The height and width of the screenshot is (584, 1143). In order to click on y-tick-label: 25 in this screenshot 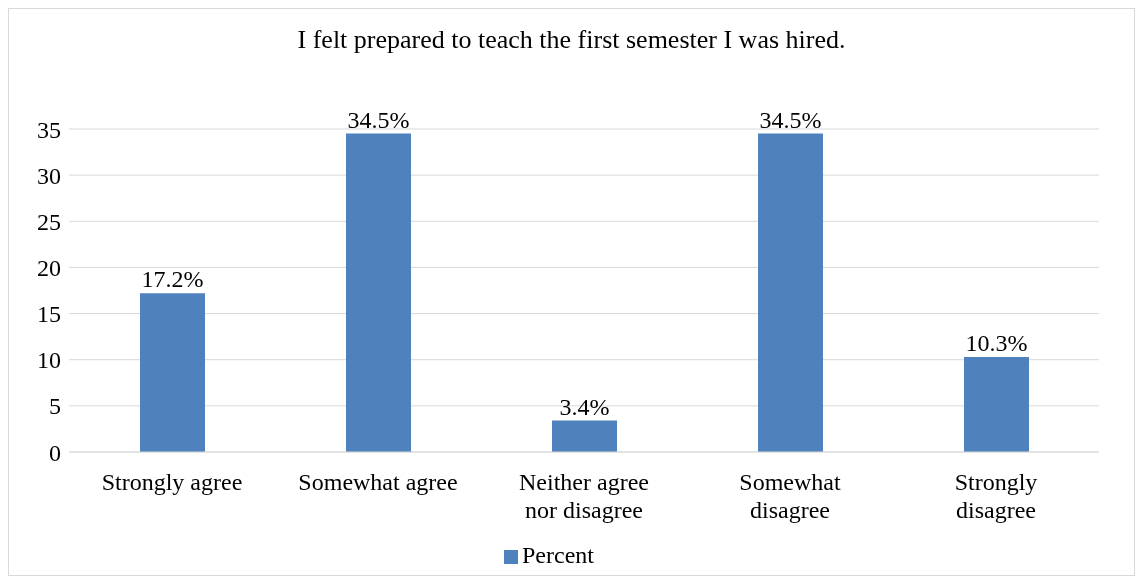, I will do `click(49, 221)`.